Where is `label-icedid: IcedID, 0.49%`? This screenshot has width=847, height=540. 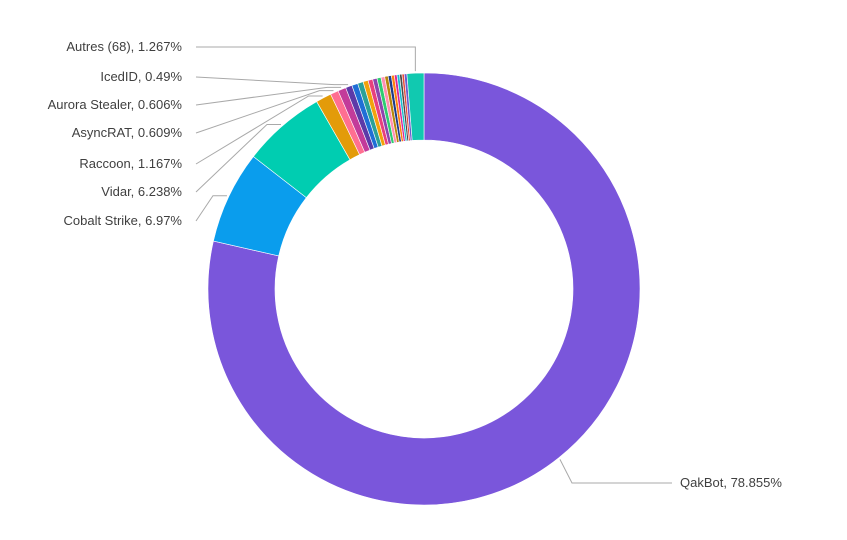
label-icedid: IcedID, 0.49% is located at coordinates (141, 76).